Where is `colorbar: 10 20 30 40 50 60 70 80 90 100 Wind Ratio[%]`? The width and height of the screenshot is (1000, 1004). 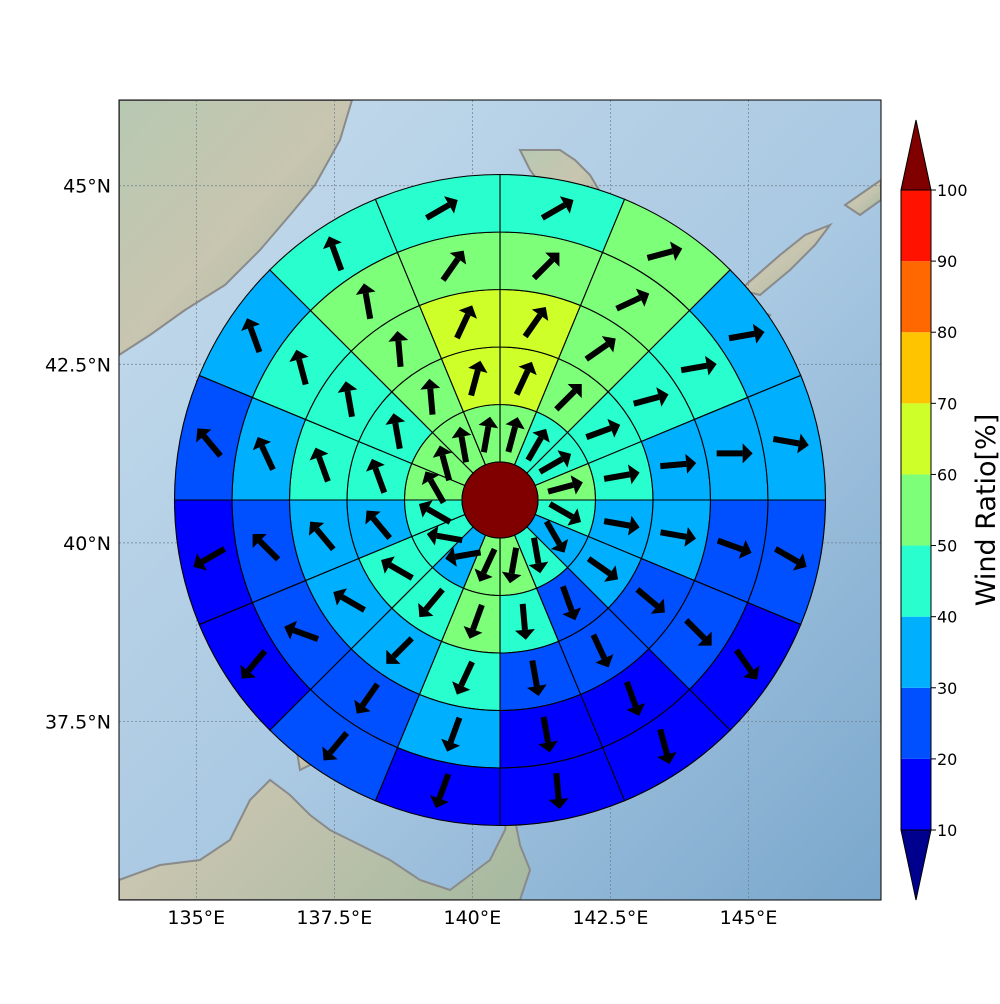 colorbar: 10 20 30 40 50 60 70 80 90 100 Wind Ratio[%] is located at coordinates (950, 510).